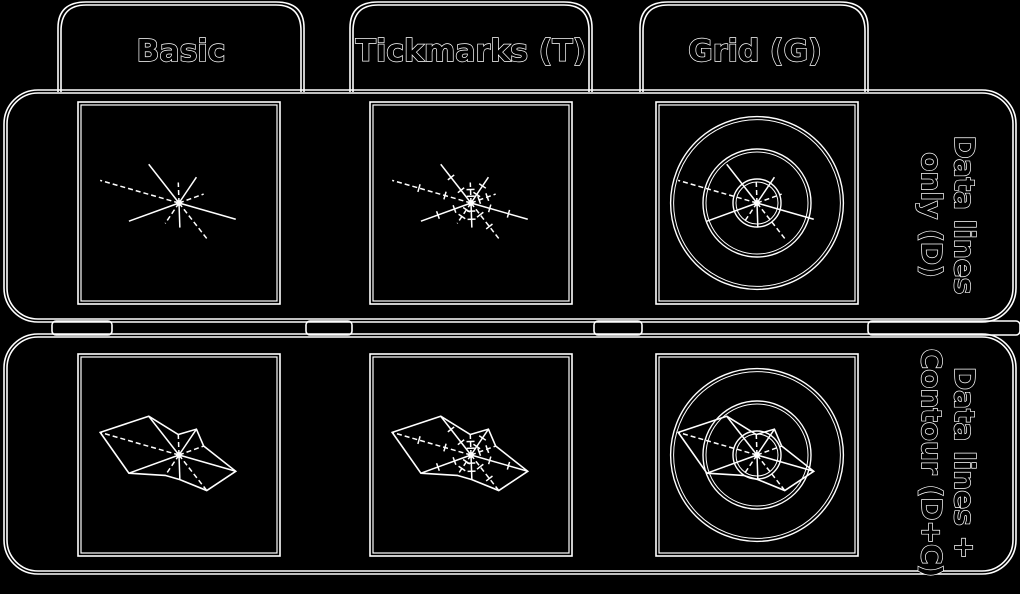 This screenshot has width=1020, height=594. I want to click on cell-frame-tickmarks-data-lines-only, so click(471, 203).